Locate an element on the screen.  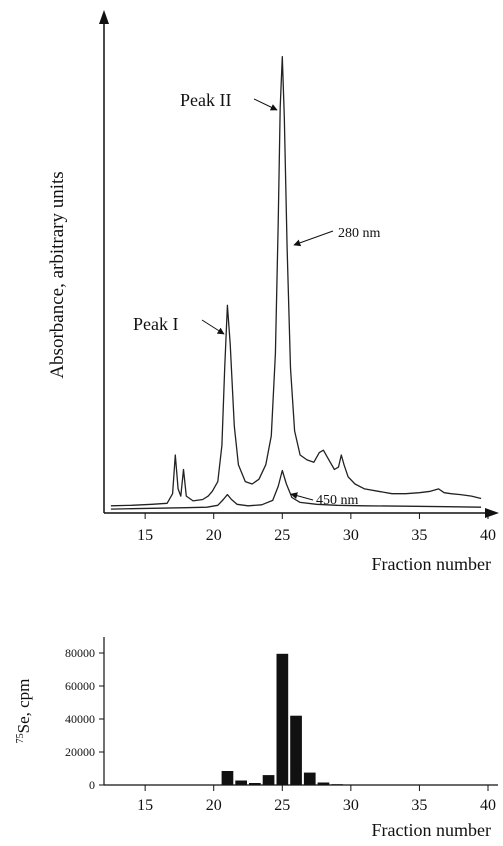
bottom-y-tick-label: 20000 is located at coordinates (80, 752).